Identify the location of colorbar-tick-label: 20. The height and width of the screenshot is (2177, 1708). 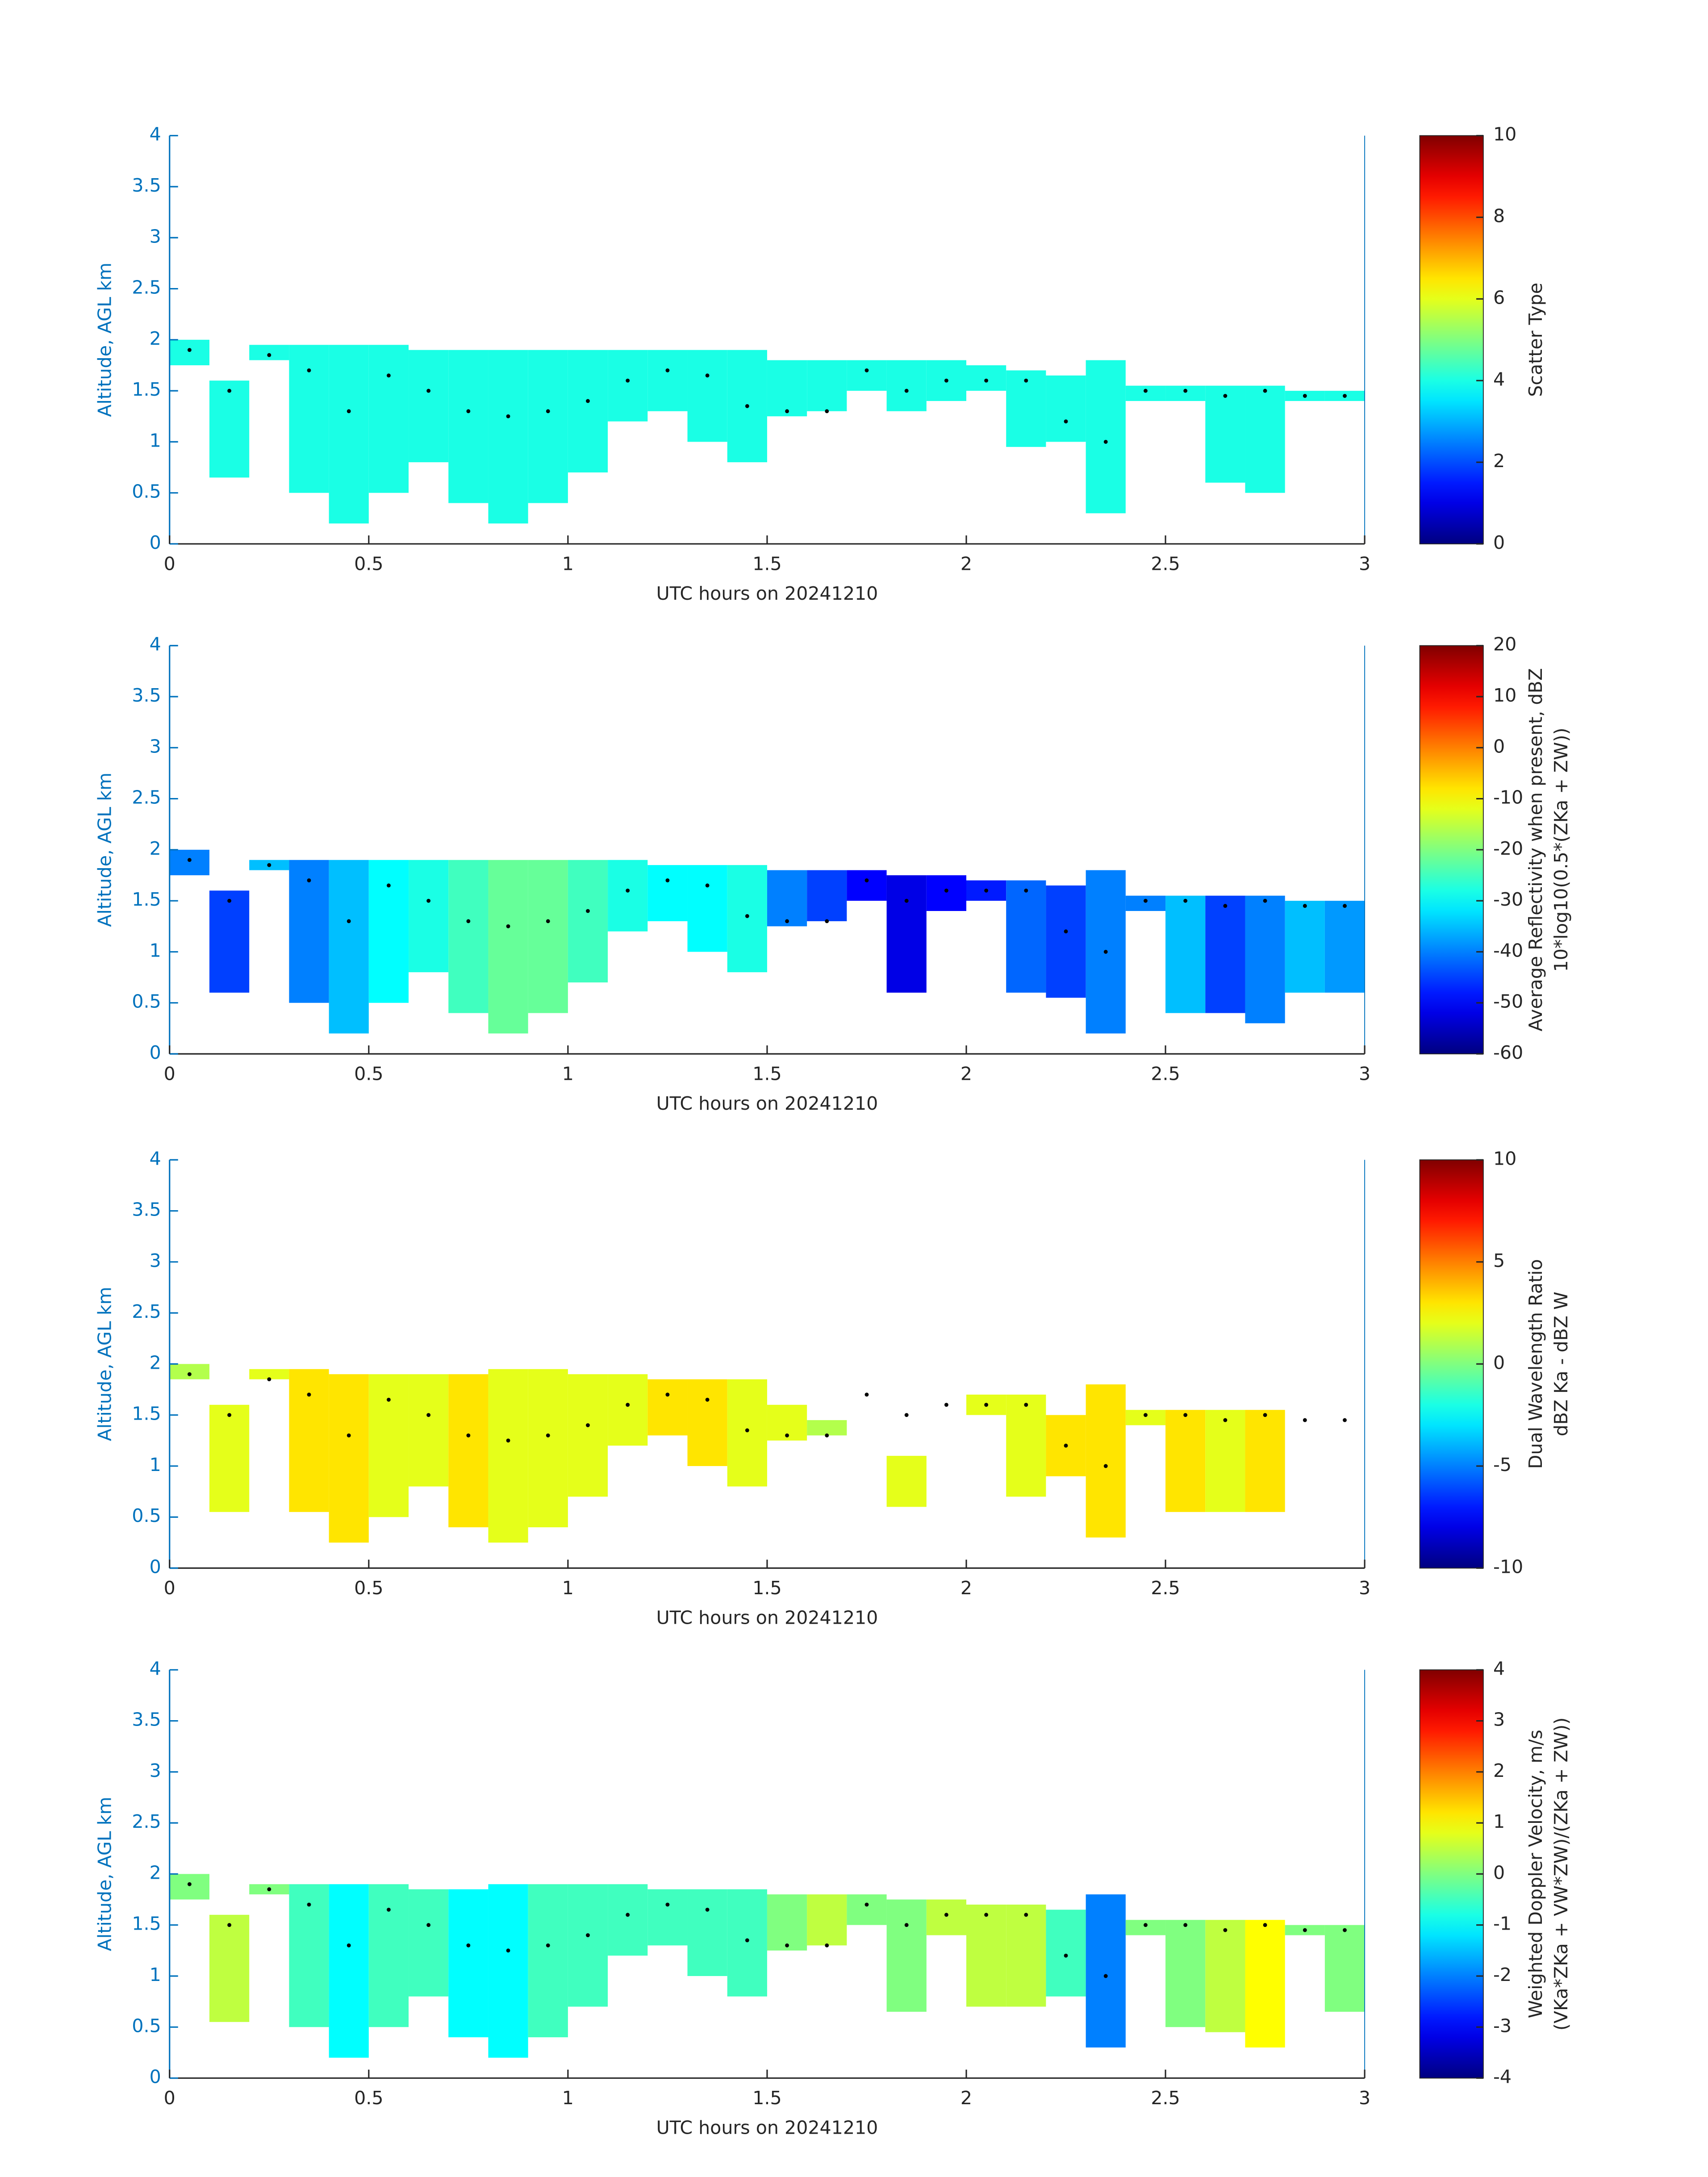
(1504, 644).